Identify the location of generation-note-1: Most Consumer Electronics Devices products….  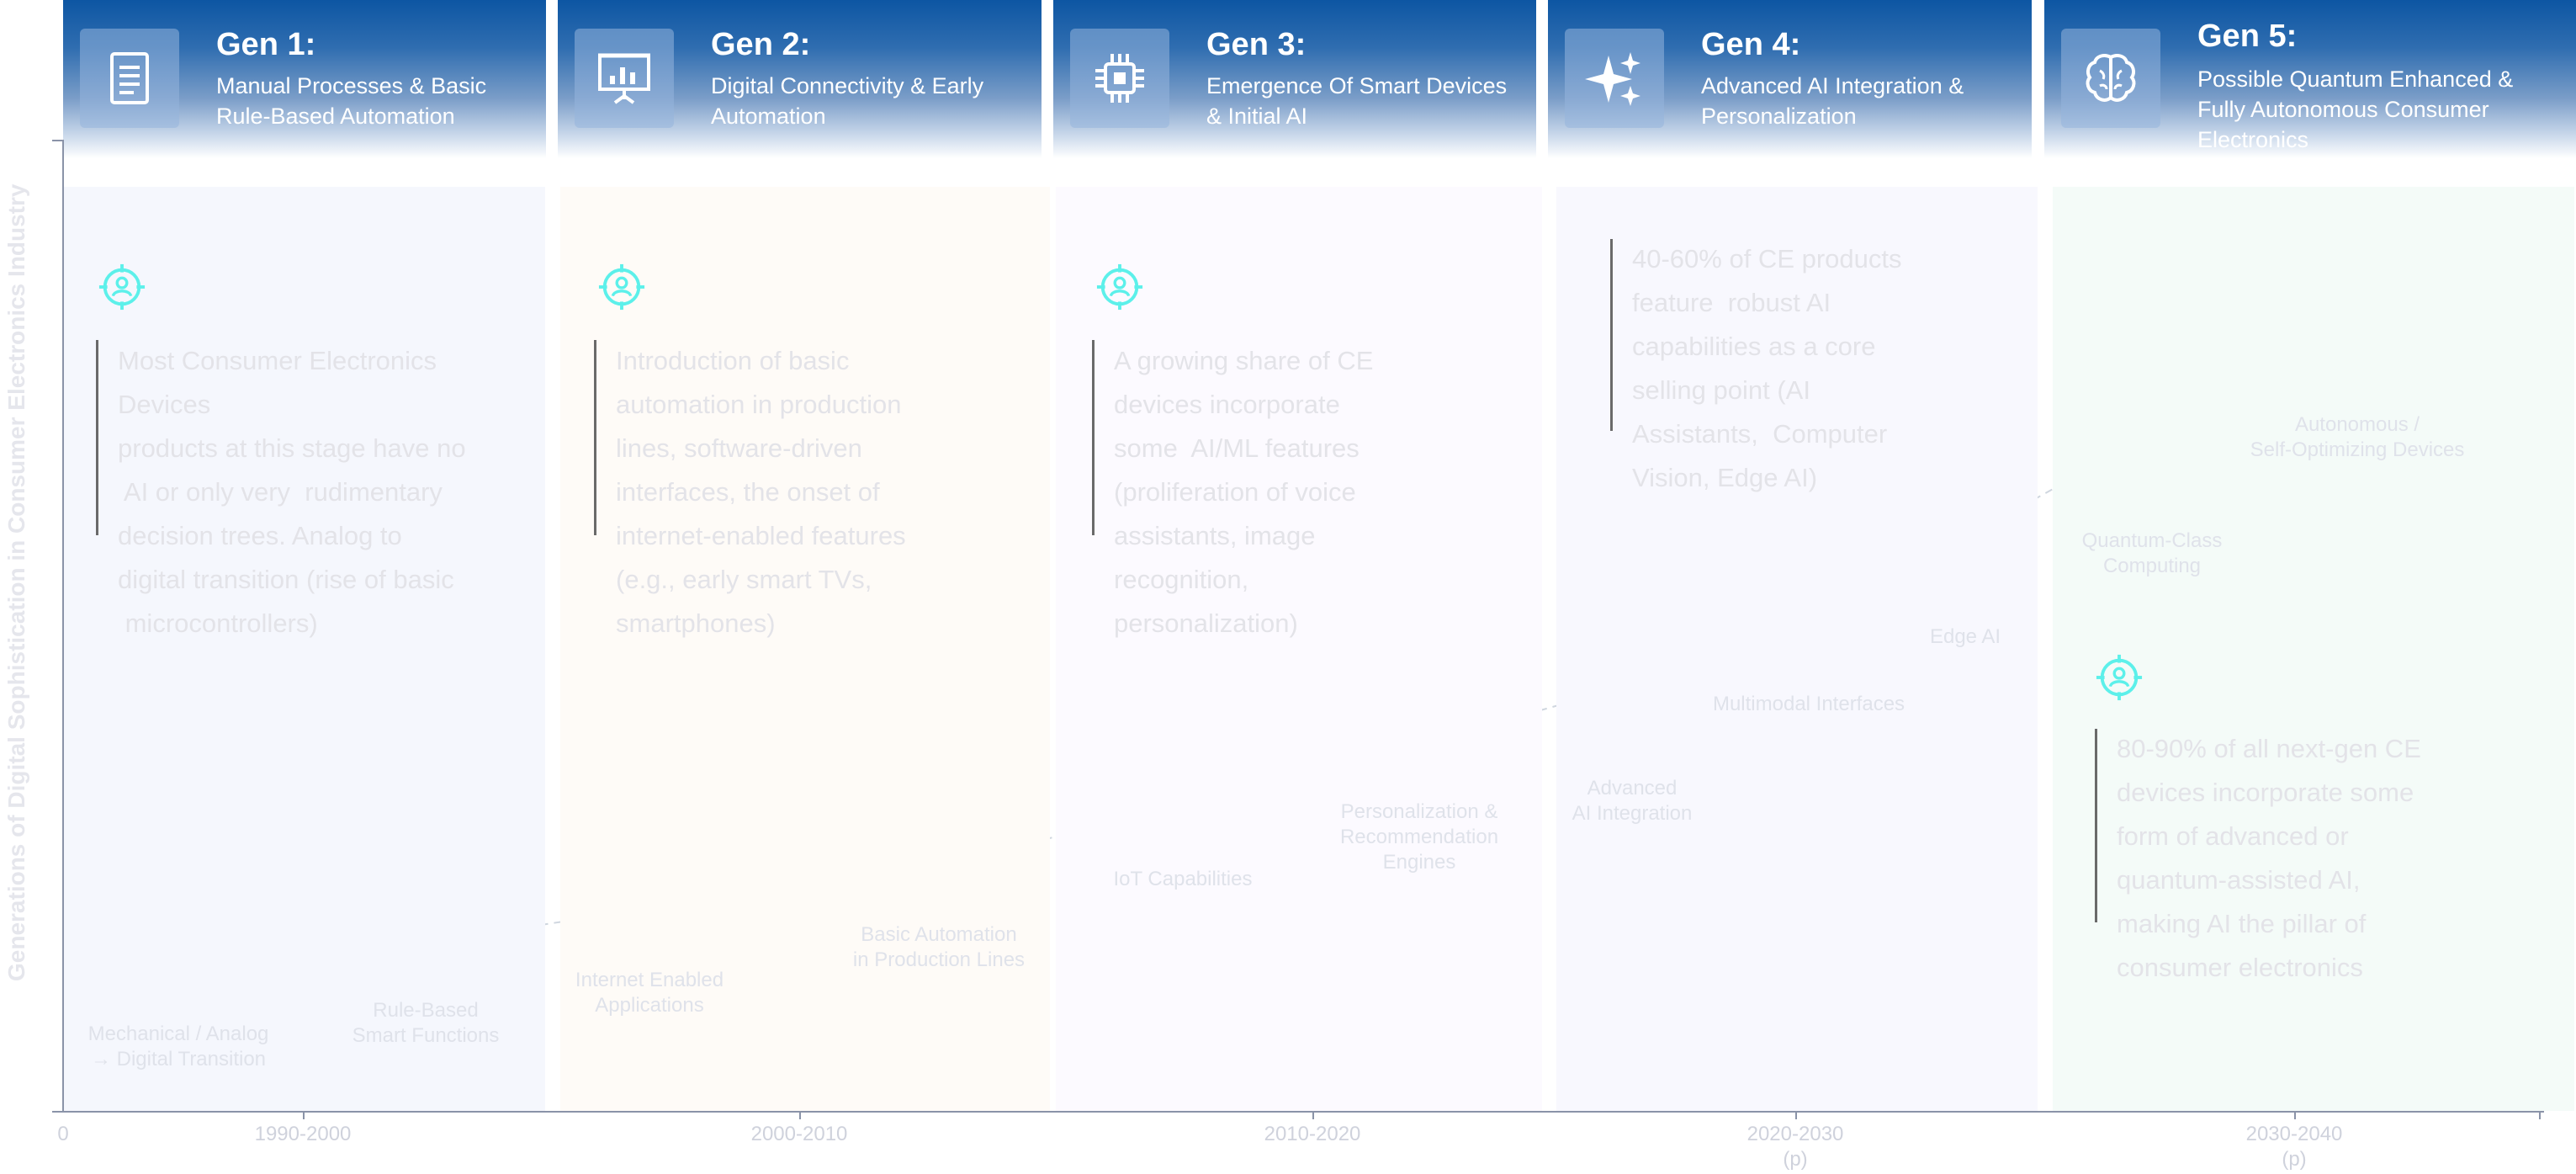
(292, 492).